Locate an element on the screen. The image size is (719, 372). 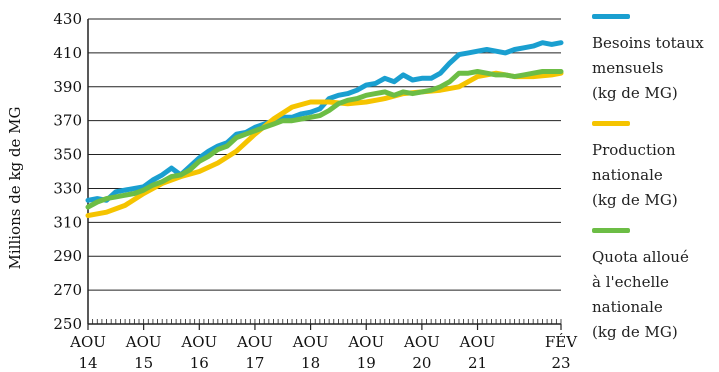
x-tick-label-top-0: AOU is located at coordinates (87, 342).